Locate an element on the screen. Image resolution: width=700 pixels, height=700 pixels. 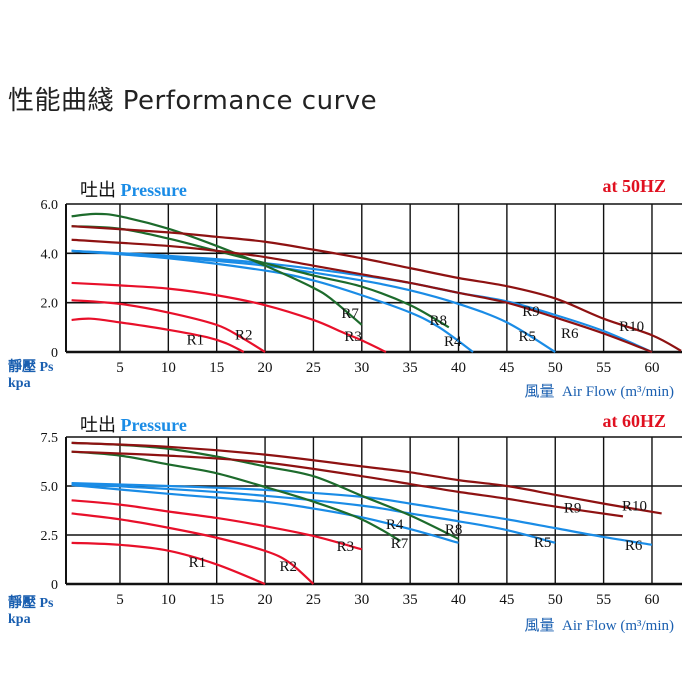
x-axis-label-60hz: 風量 Air Flow (m³/min) is located at coordinates (599, 624).